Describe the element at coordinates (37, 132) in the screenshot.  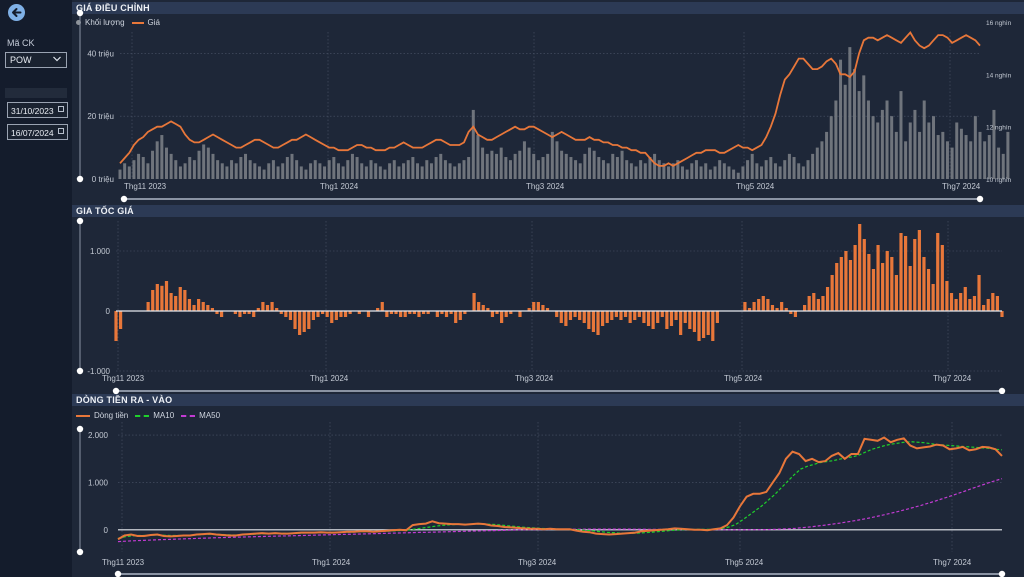
I see `date-to-field: 16/07/2024` at that location.